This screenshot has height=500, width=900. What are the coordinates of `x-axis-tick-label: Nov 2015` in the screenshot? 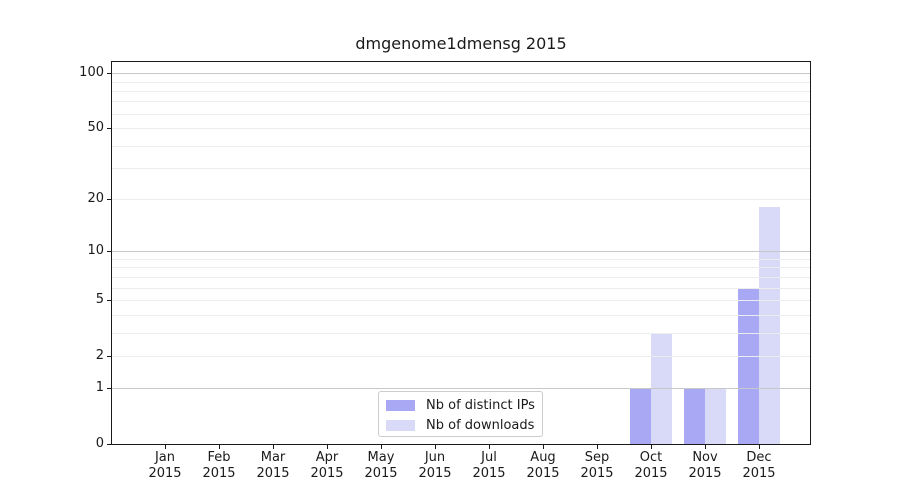 It's located at (705, 466).